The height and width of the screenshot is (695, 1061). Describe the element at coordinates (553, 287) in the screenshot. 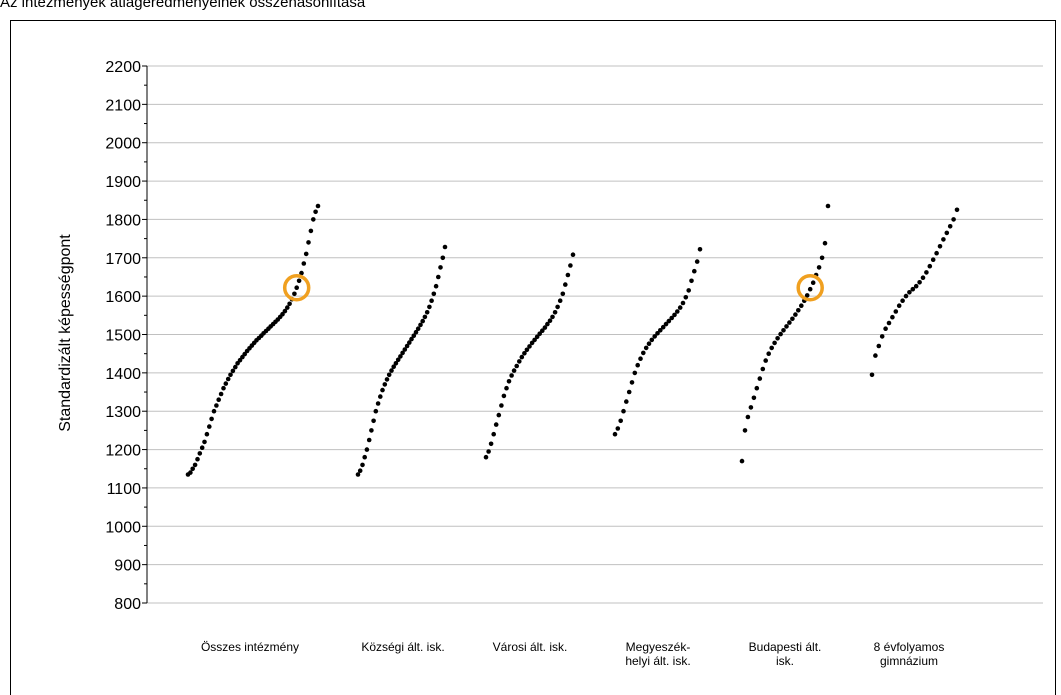

I see `highlight-markers` at that location.